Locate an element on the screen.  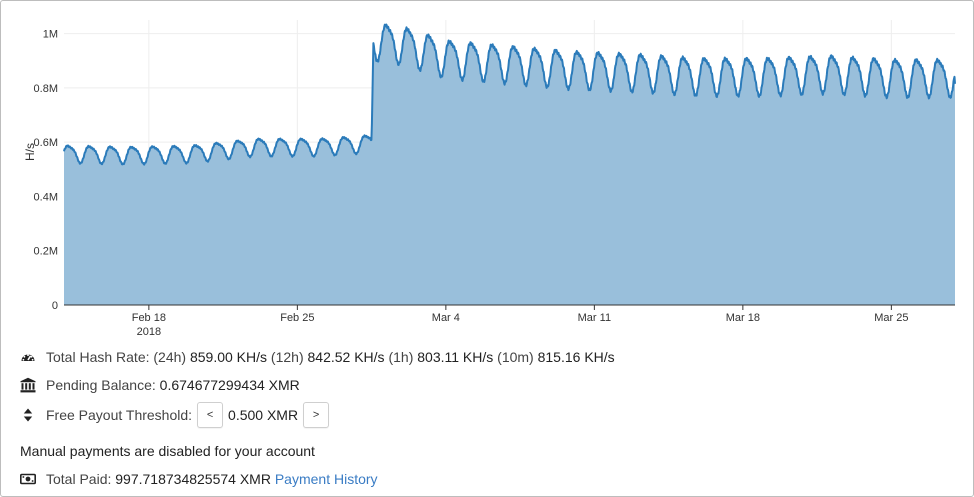
y-tick-label: 0.6M is located at coordinates (46, 143).